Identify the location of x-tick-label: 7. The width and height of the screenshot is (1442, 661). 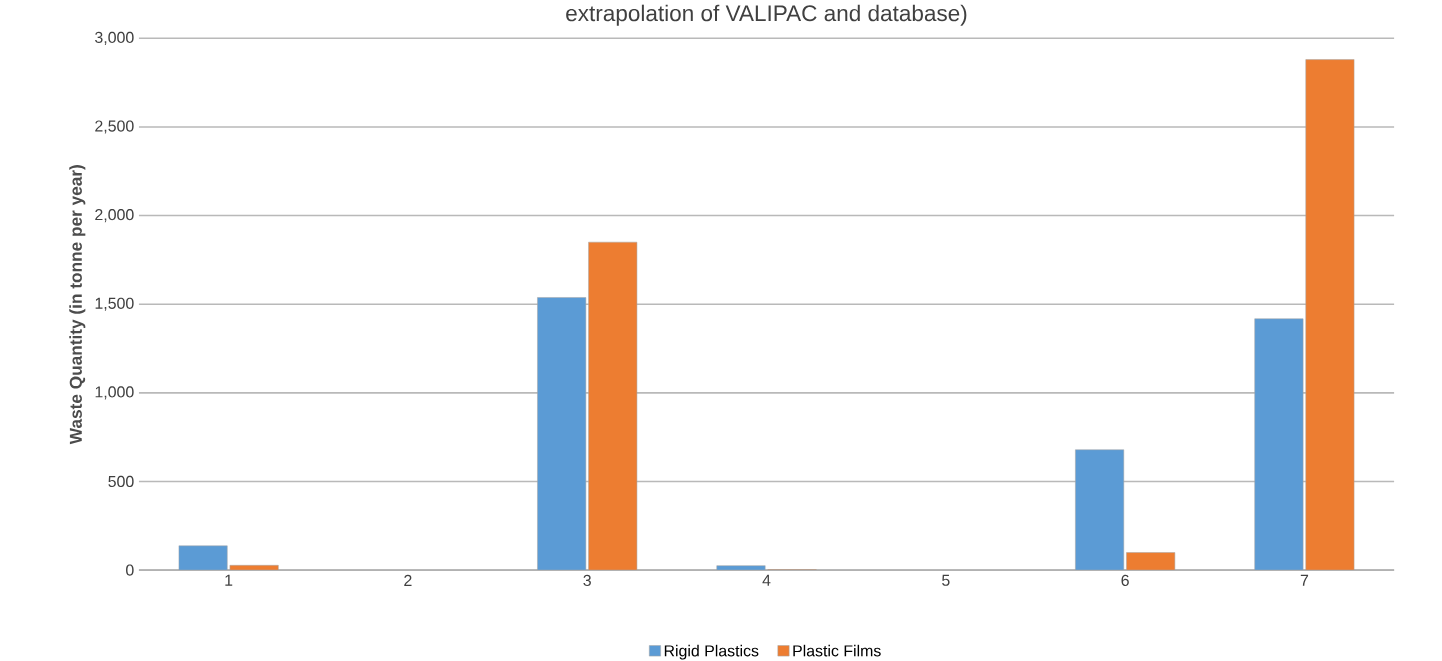
(1304, 580).